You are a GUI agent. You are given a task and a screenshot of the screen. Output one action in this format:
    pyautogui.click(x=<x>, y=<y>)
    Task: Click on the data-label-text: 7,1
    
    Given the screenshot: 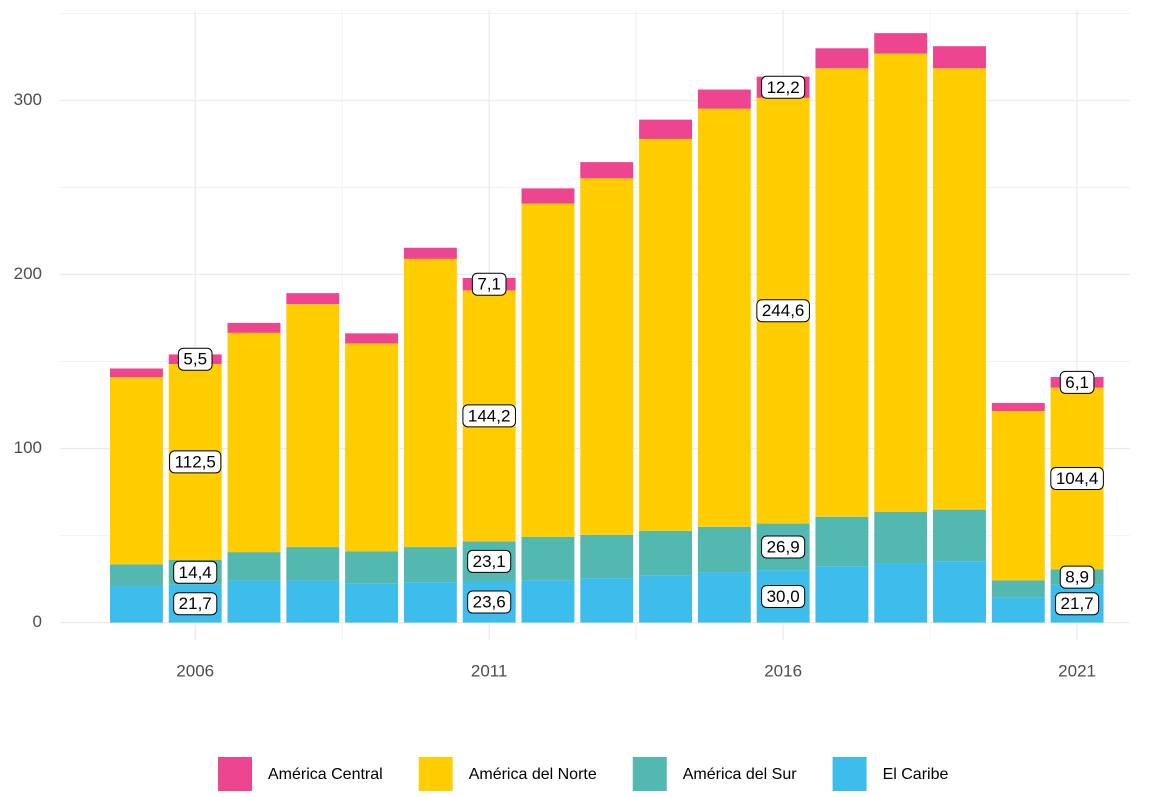 What is the action you would take?
    pyautogui.click(x=489, y=284)
    